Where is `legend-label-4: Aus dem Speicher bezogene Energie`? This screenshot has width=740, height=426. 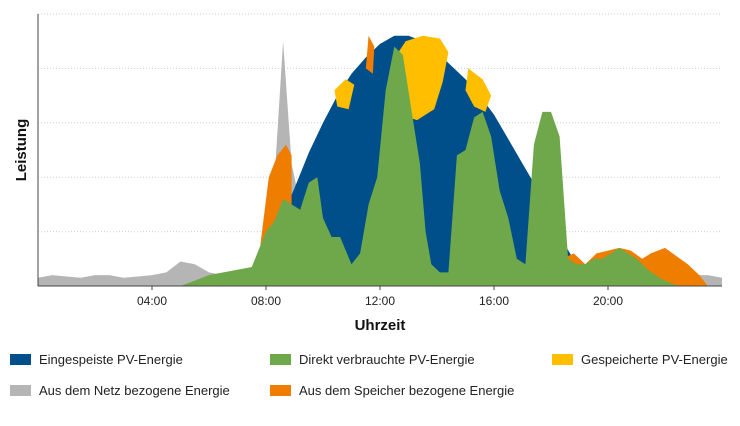
legend-label-4: Aus dem Speicher bezogene Energie is located at coordinates (406, 390).